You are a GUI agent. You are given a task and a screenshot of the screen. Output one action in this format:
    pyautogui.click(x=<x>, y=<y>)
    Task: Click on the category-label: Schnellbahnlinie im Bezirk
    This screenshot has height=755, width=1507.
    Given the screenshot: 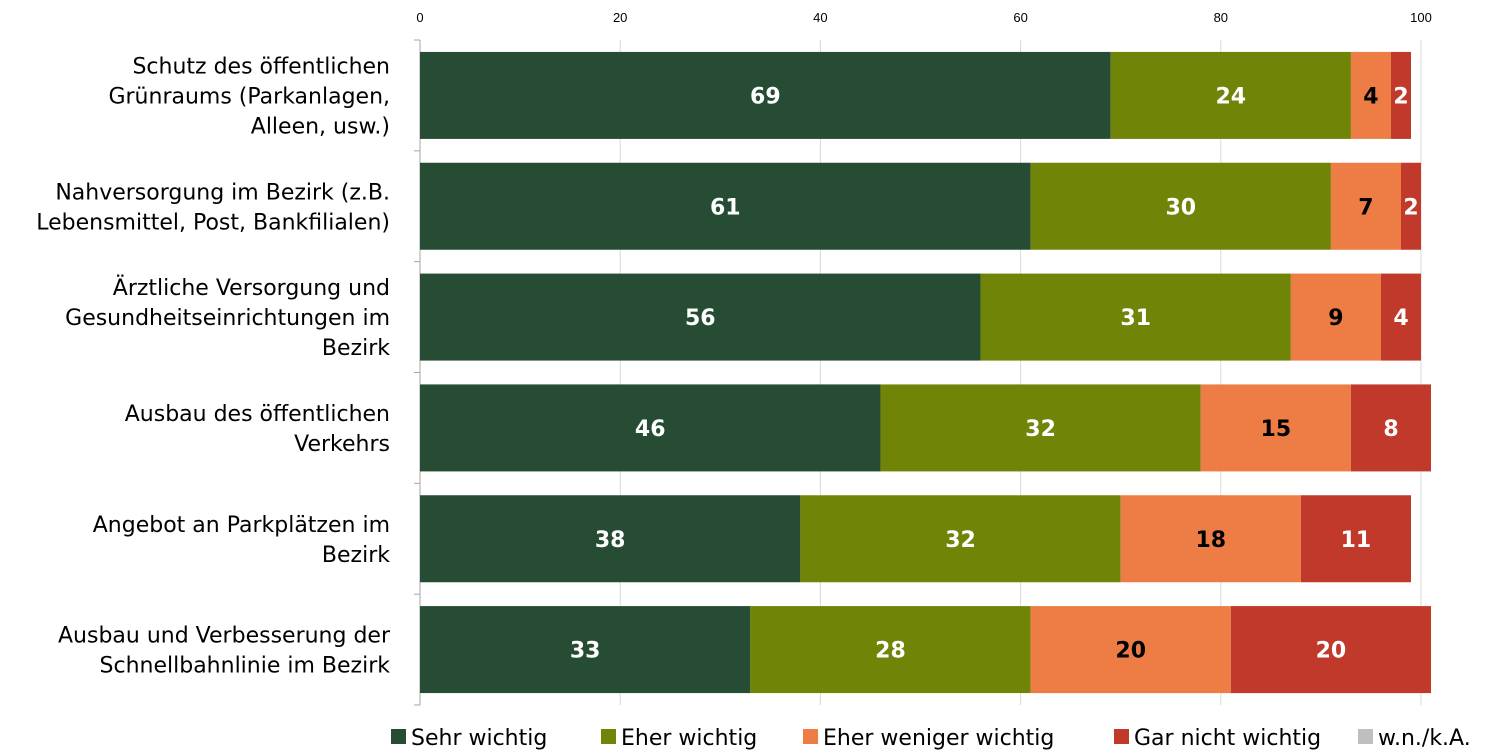 What is the action you would take?
    pyautogui.click(x=245, y=666)
    